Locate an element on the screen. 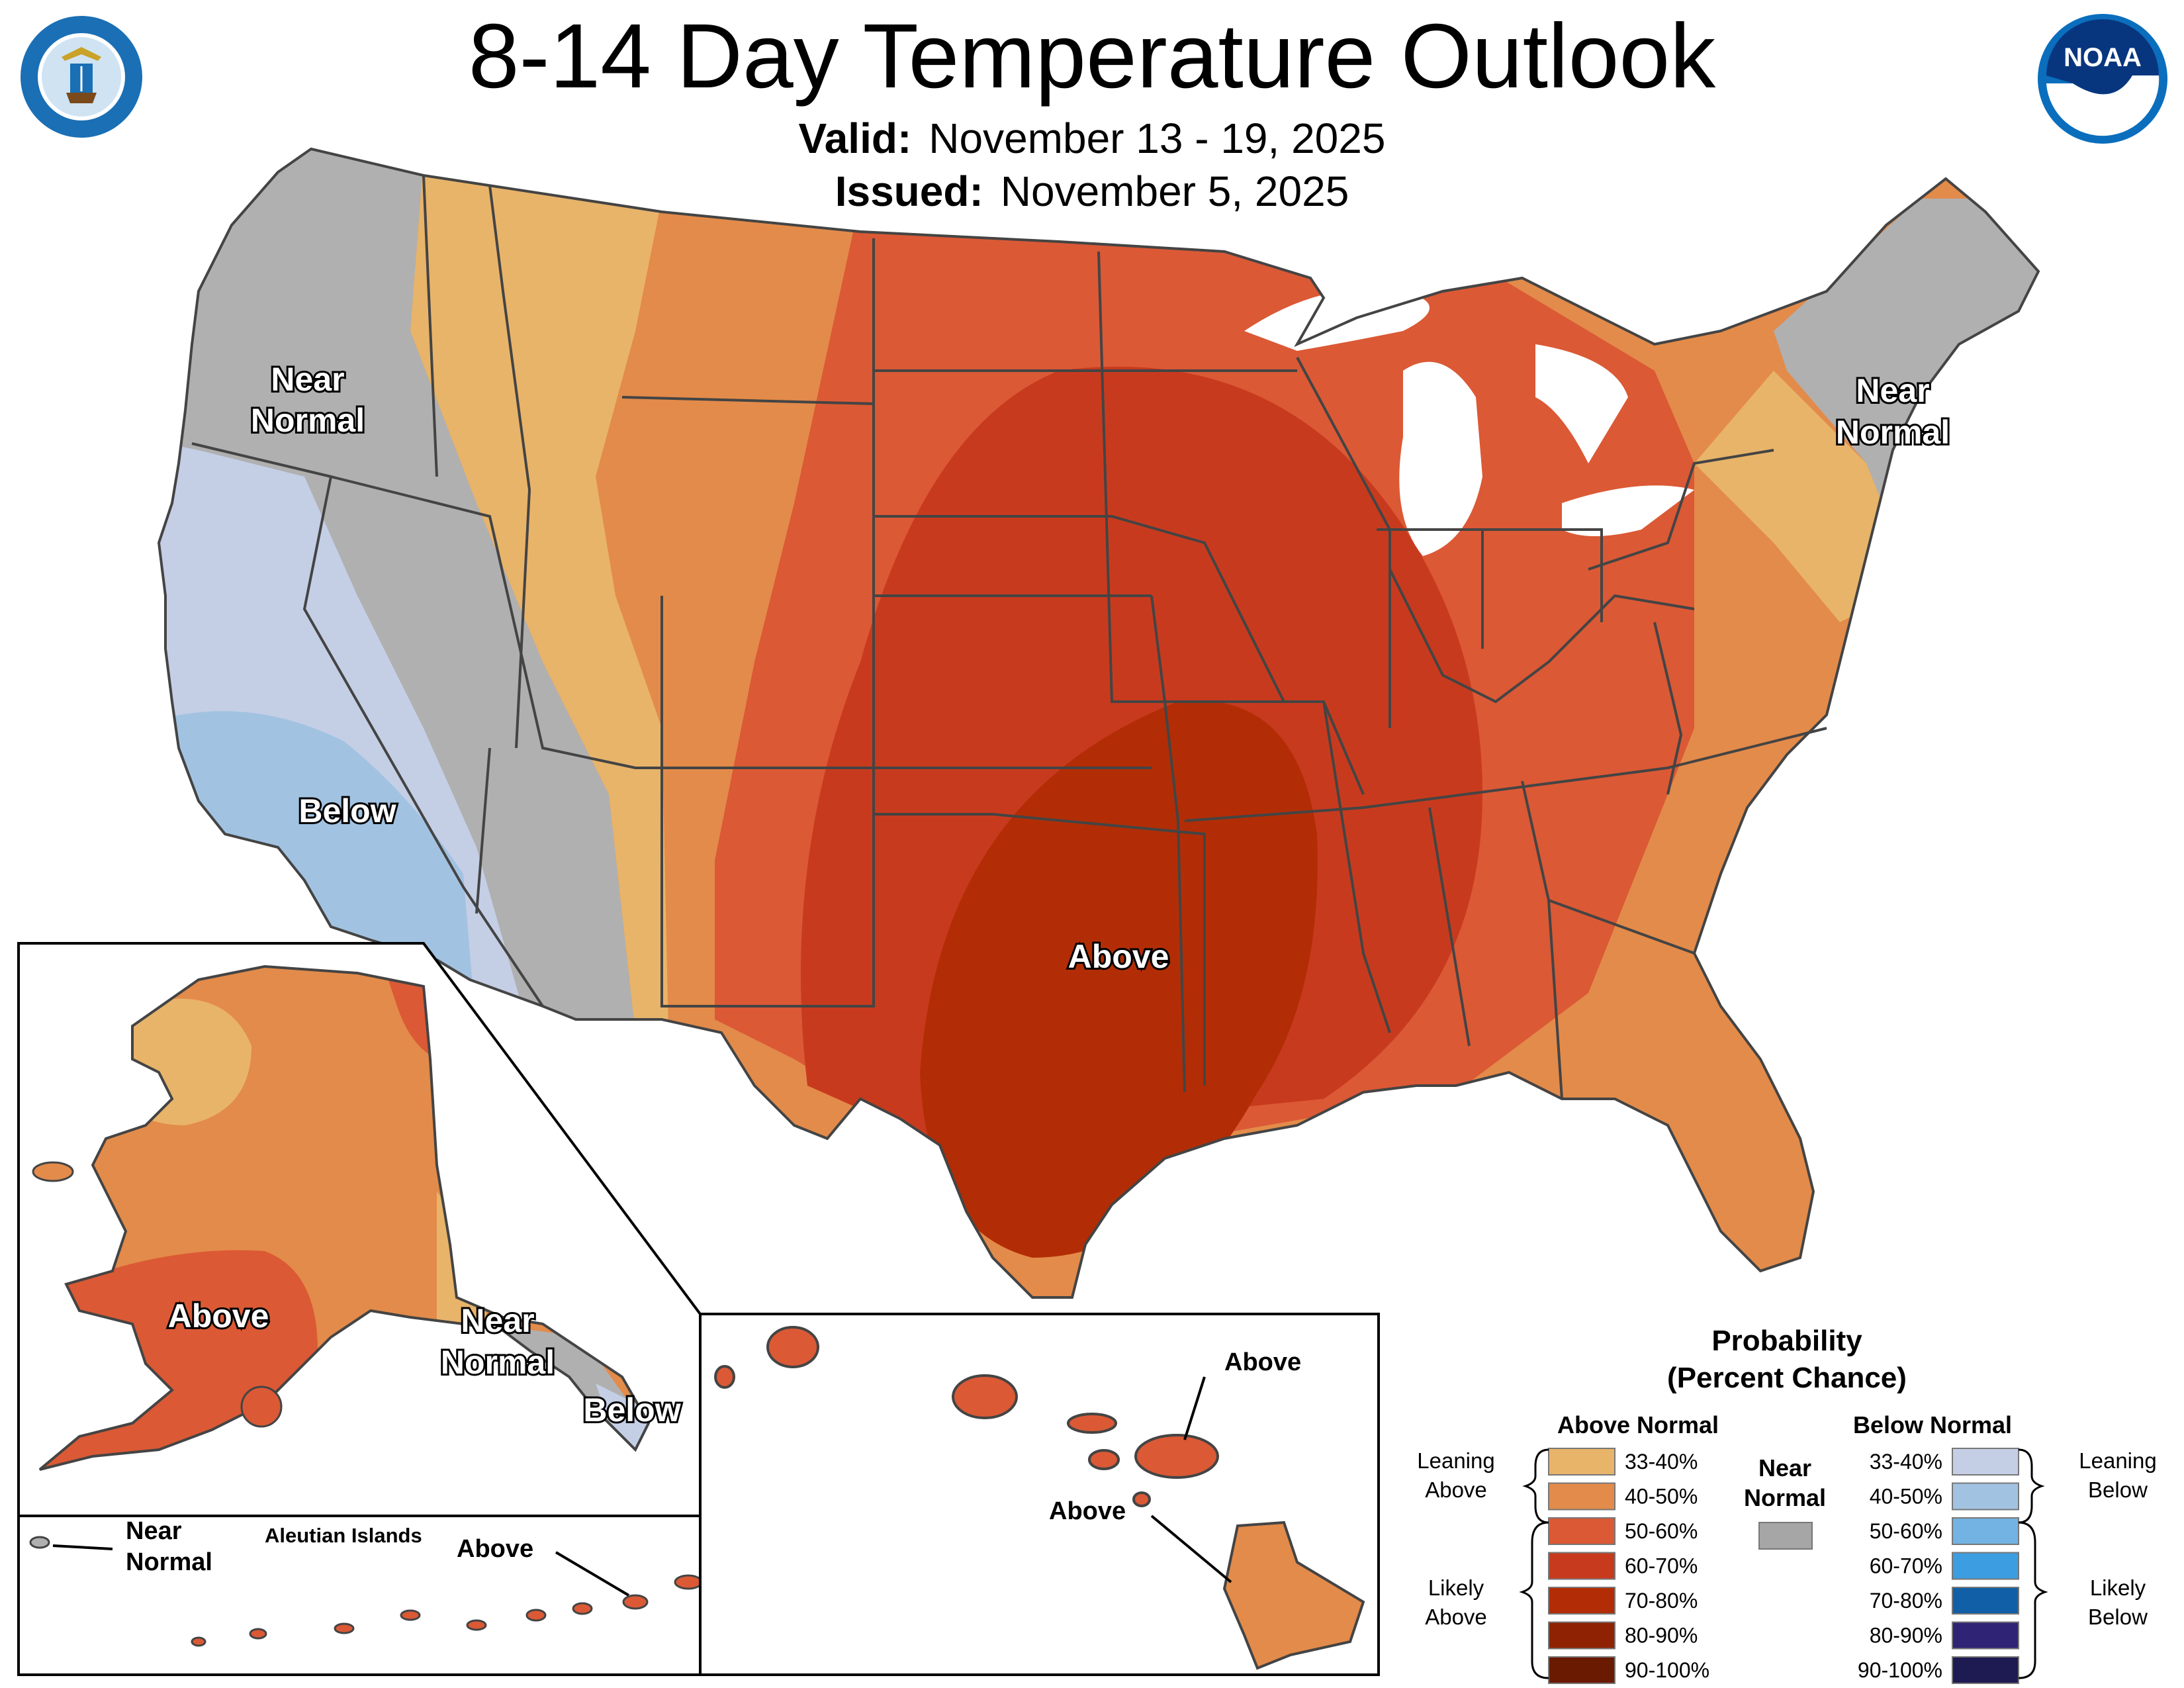  below-bin-label-6: 90-100% is located at coordinates (1900, 1670).